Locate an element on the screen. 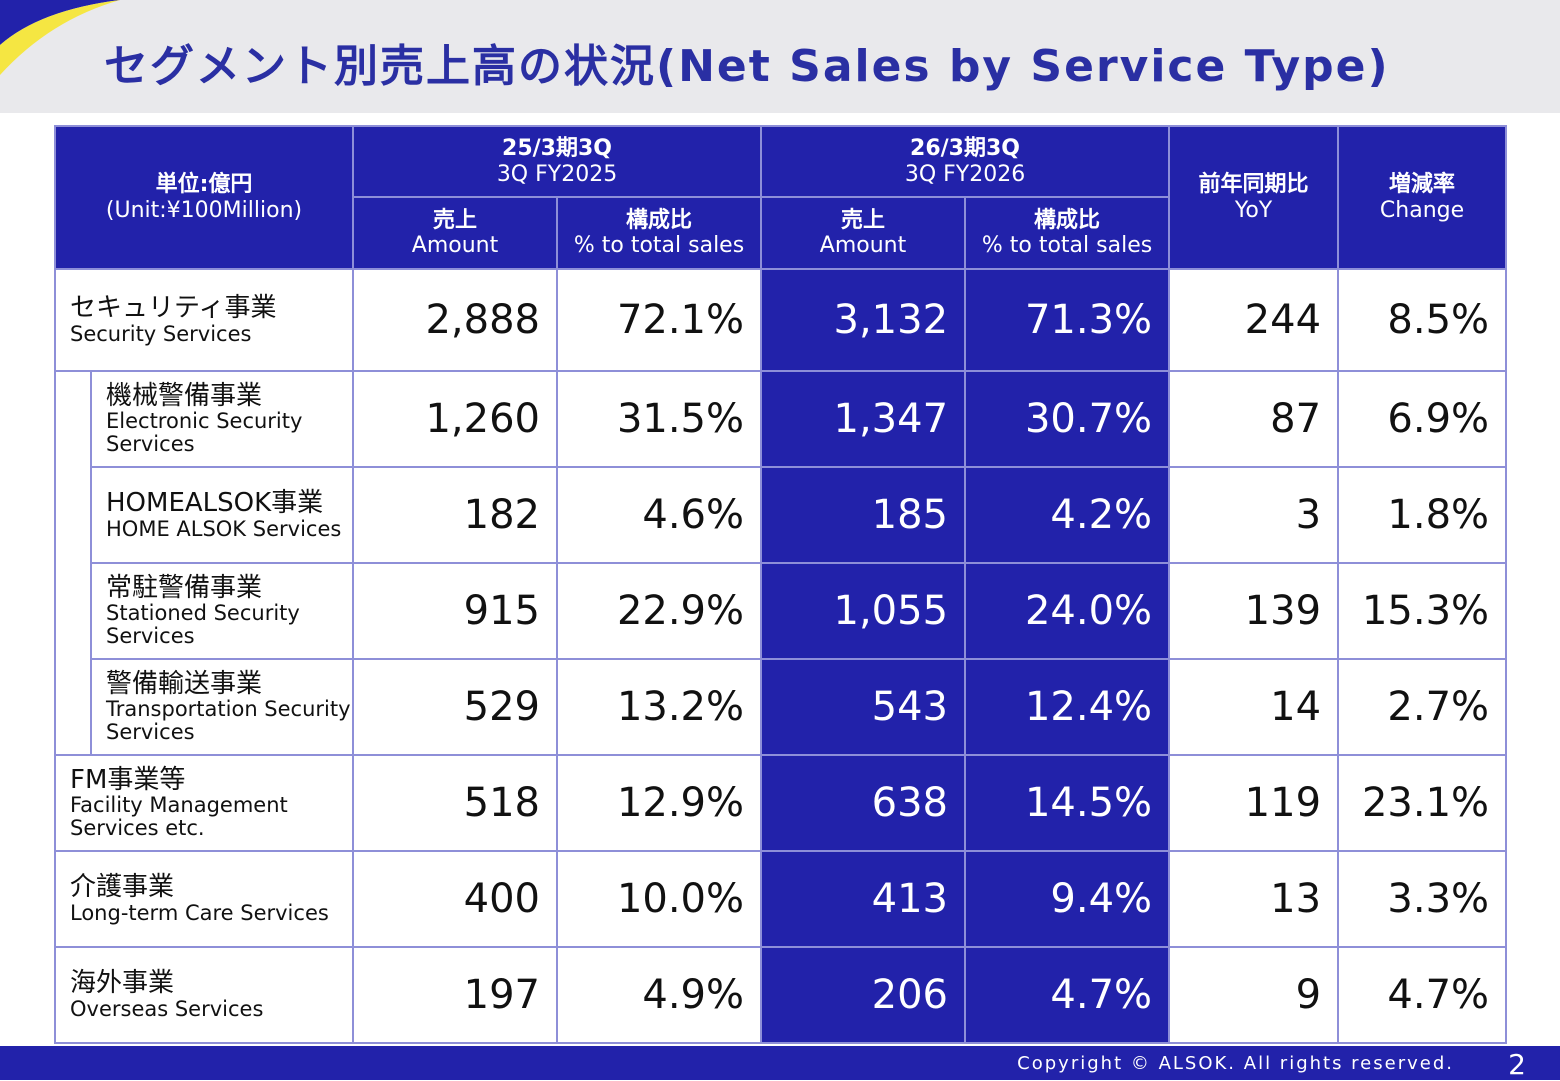 This screenshot has height=1081, width=1560. prev-ratio-header: 構成比% to total sales is located at coordinates (659, 233).